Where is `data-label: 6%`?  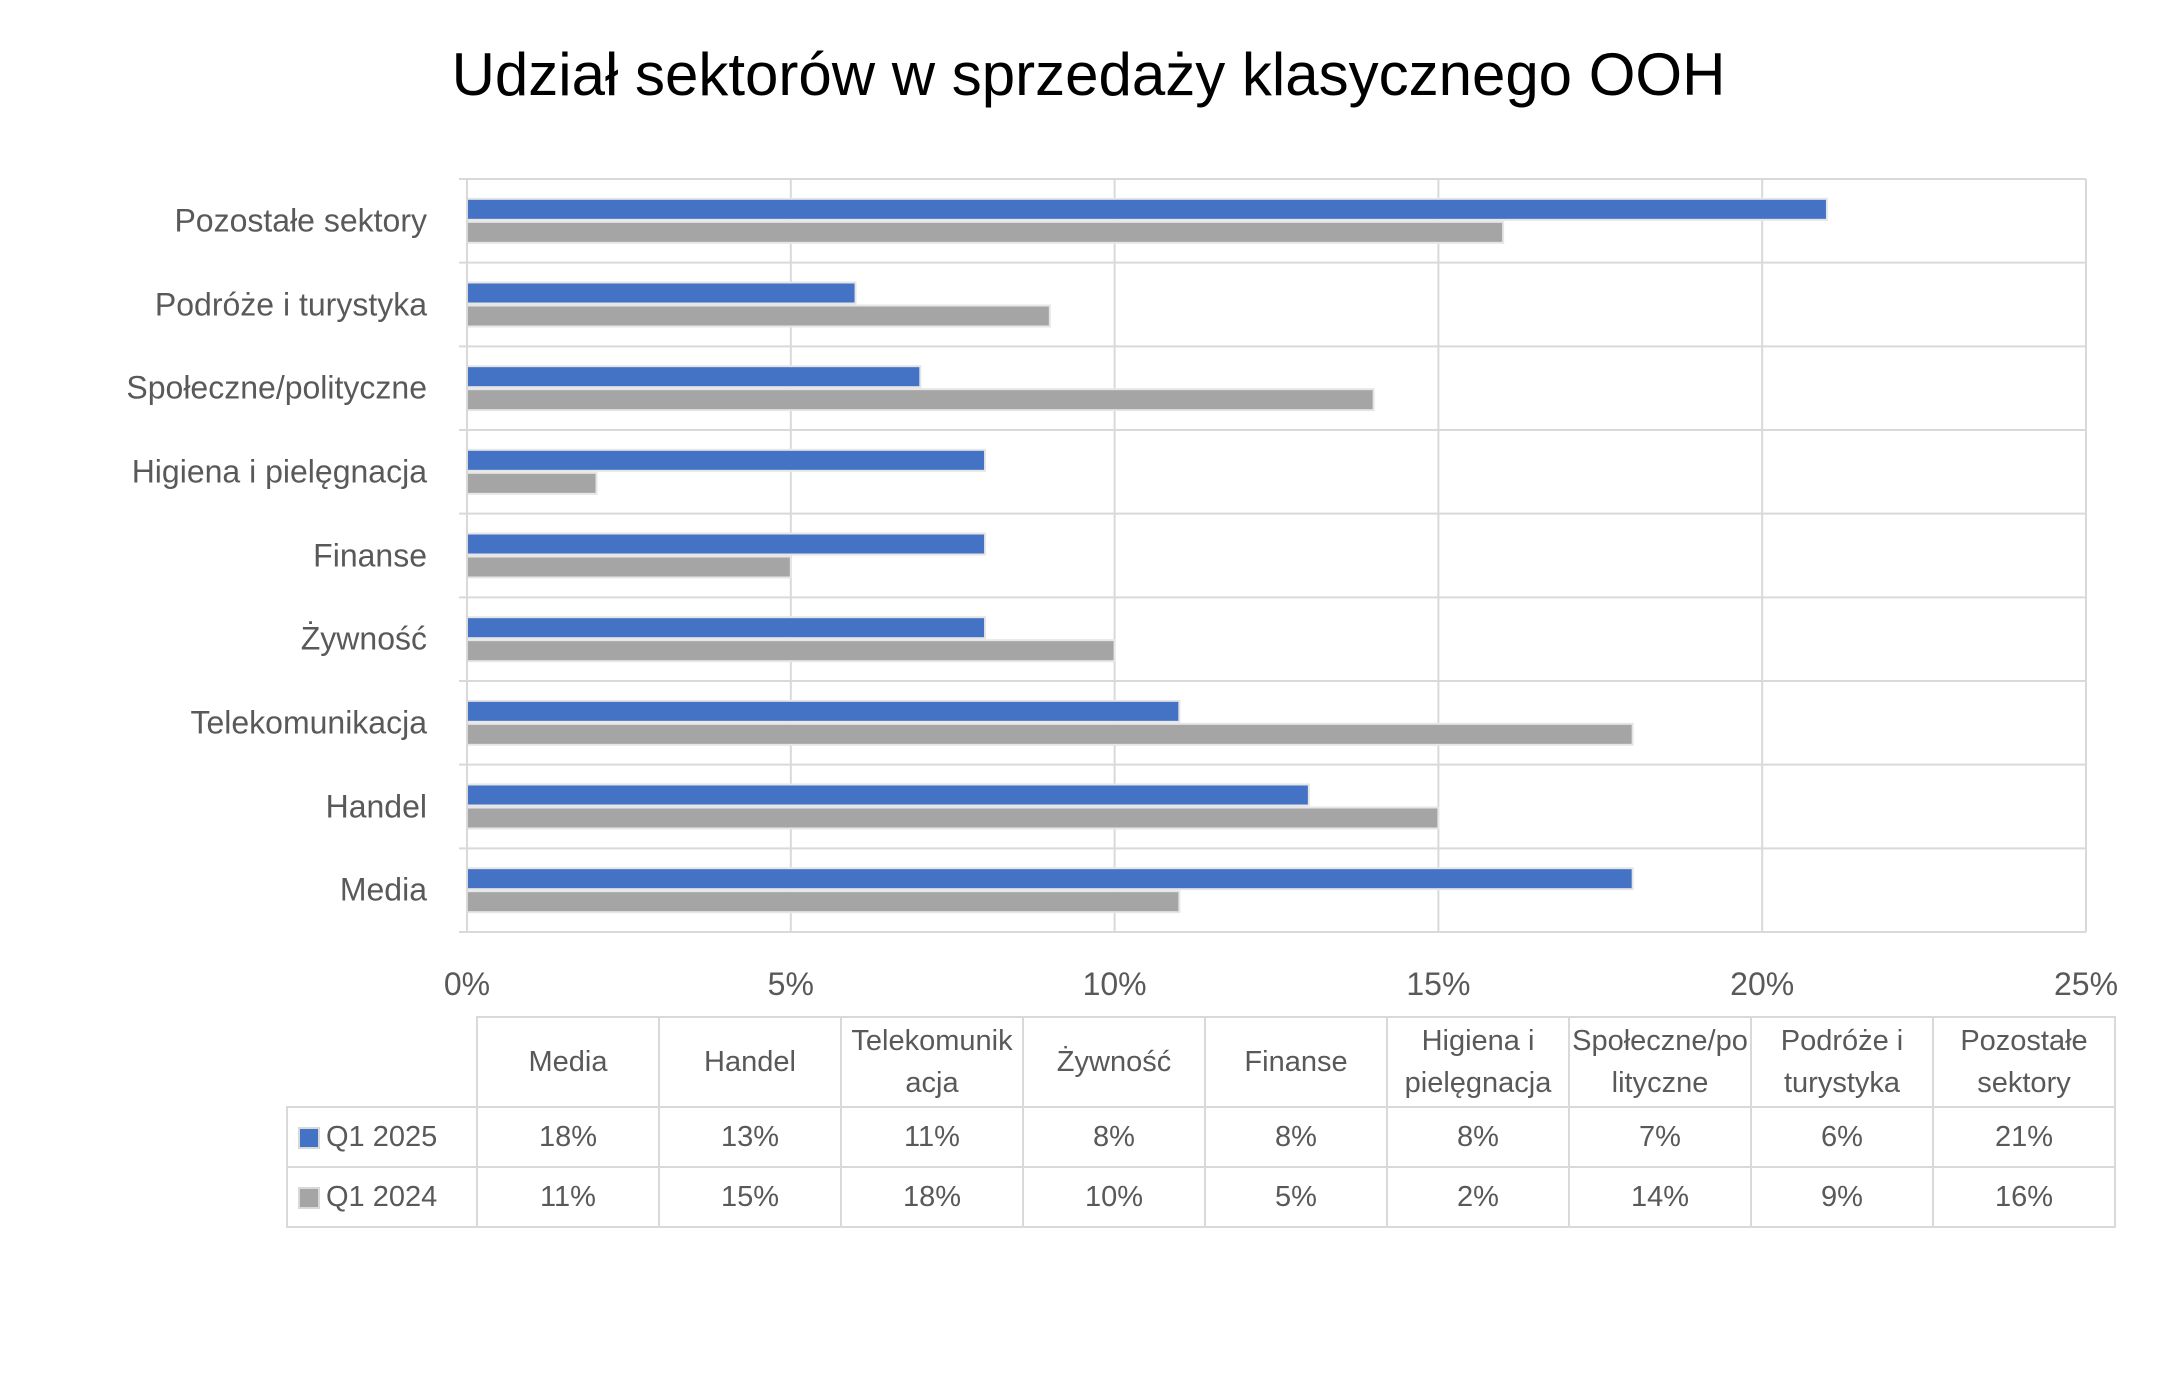 data-label: 6% is located at coordinates (1842, 1137).